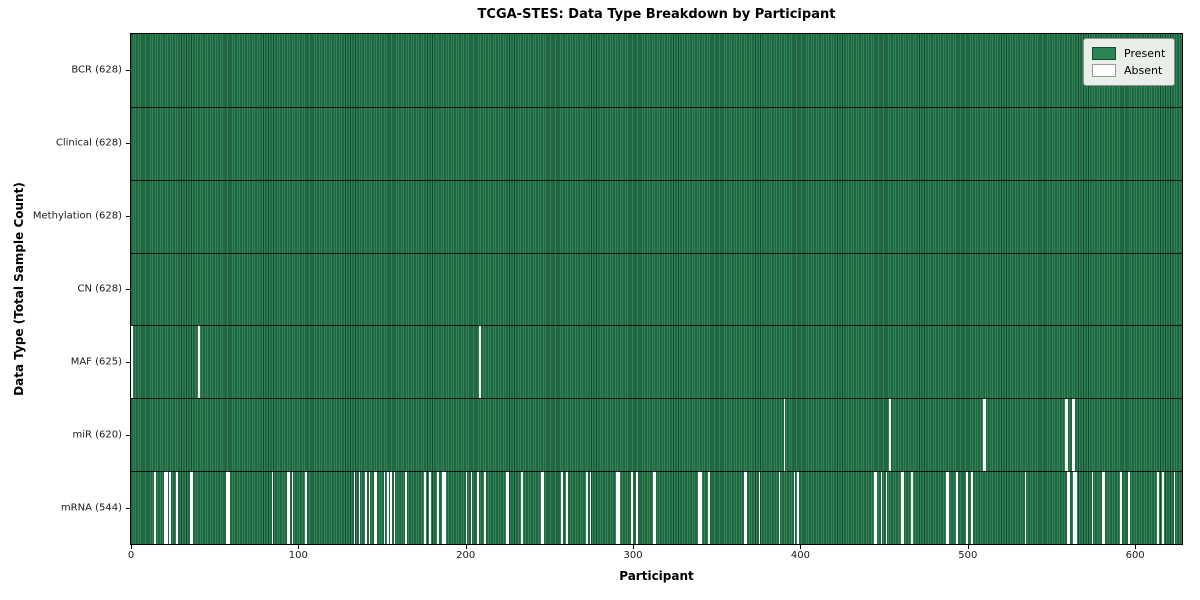  Describe the element at coordinates (800, 555) in the screenshot. I see `x-tick-label: 400` at that location.